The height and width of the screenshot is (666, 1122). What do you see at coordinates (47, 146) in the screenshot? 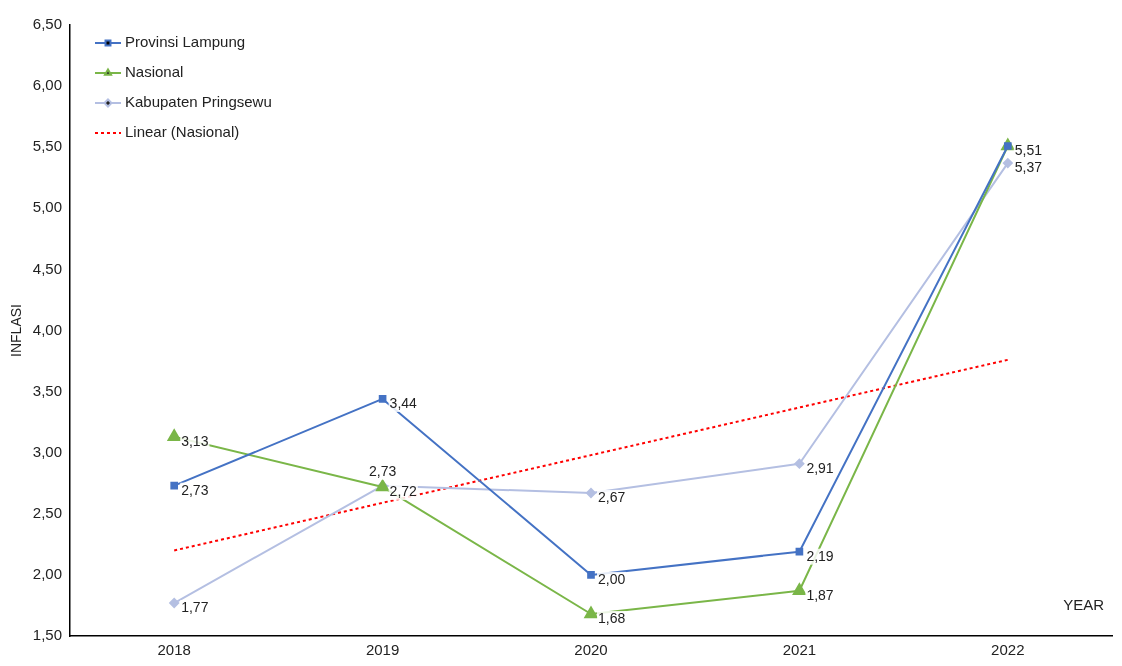
I see `y-tick-label: 5,50` at bounding box center [47, 146].